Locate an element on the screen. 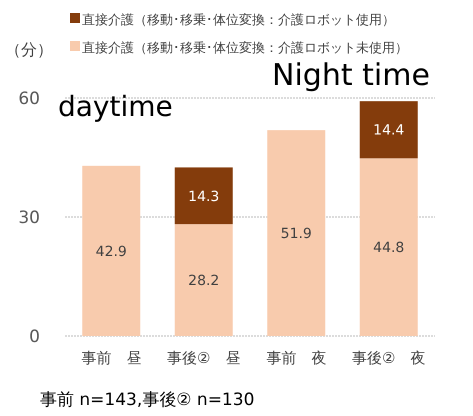  y-tick-label: 0 is located at coordinates (34, 337).